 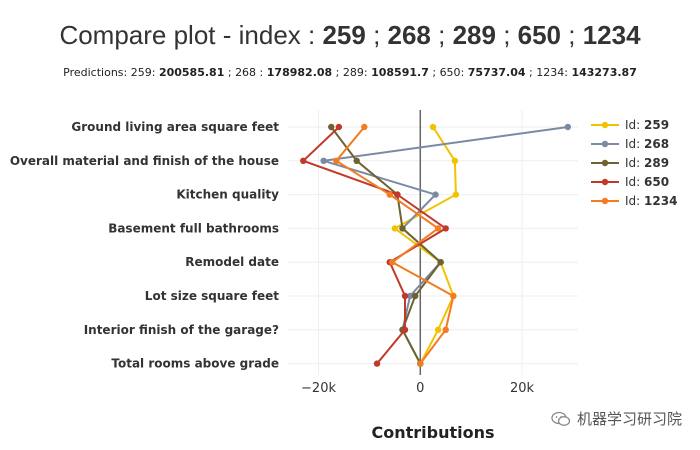 I want to click on title-id-650: 650, so click(x=539, y=35).